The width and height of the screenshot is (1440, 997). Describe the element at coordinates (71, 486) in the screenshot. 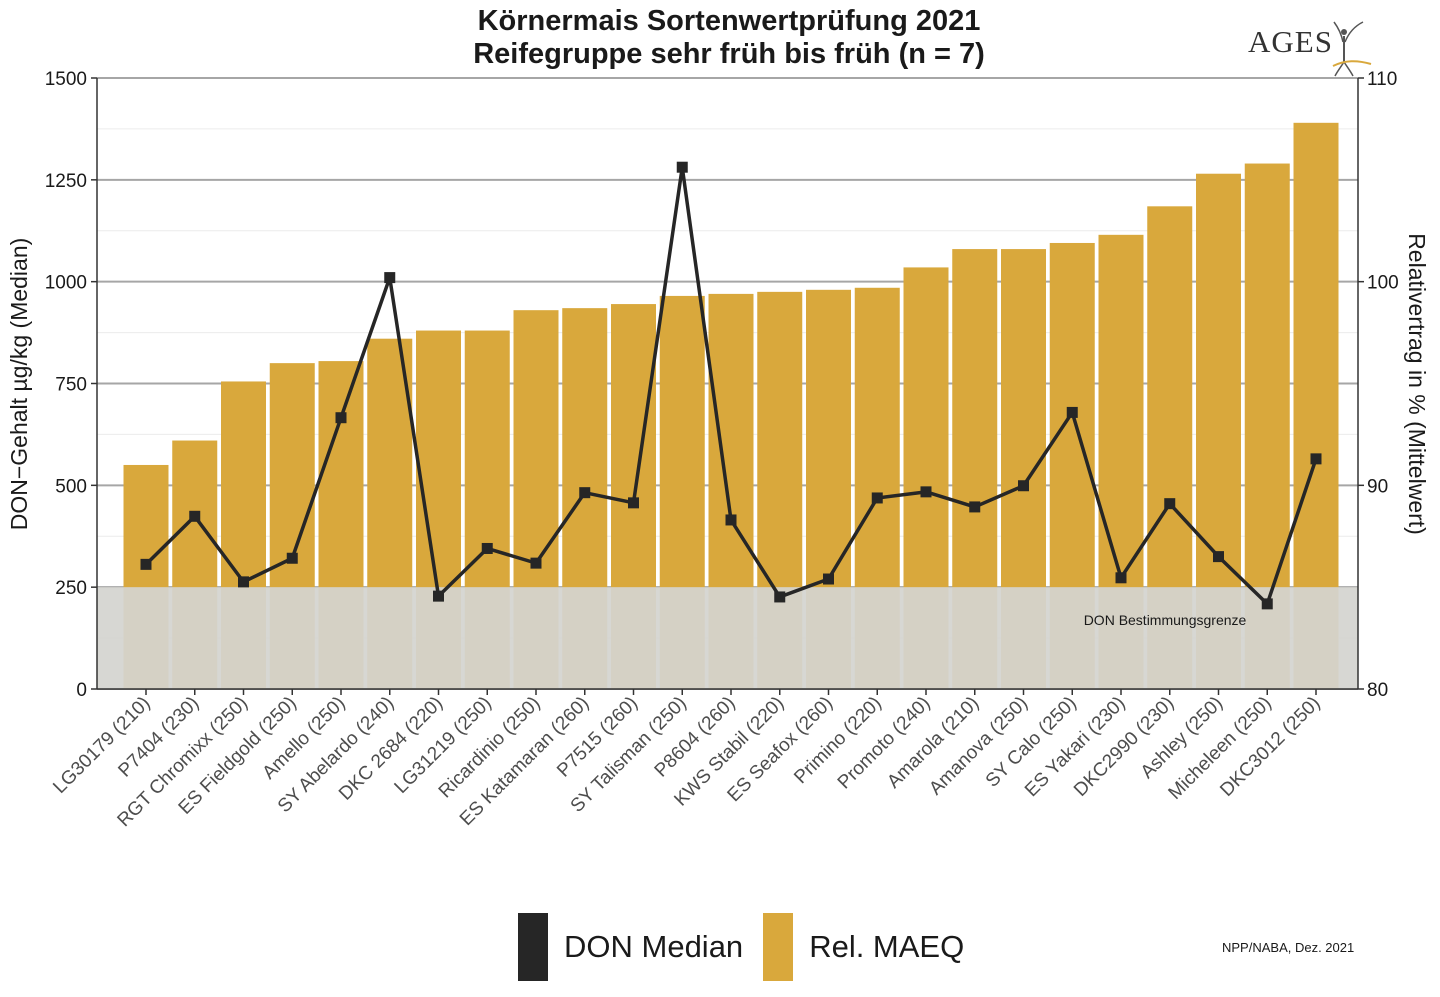

I see `y-tick-label-left: 500` at that location.